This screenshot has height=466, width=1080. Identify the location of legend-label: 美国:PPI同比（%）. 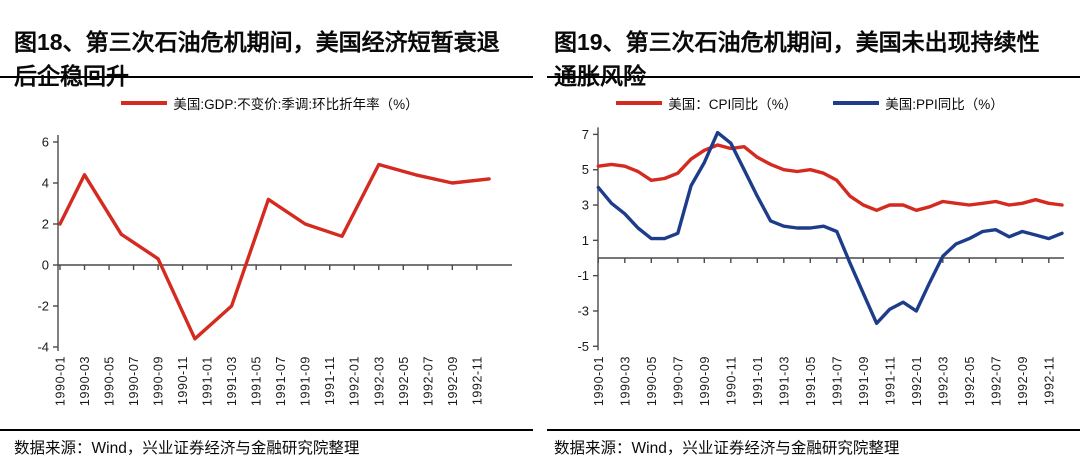
(944, 104).